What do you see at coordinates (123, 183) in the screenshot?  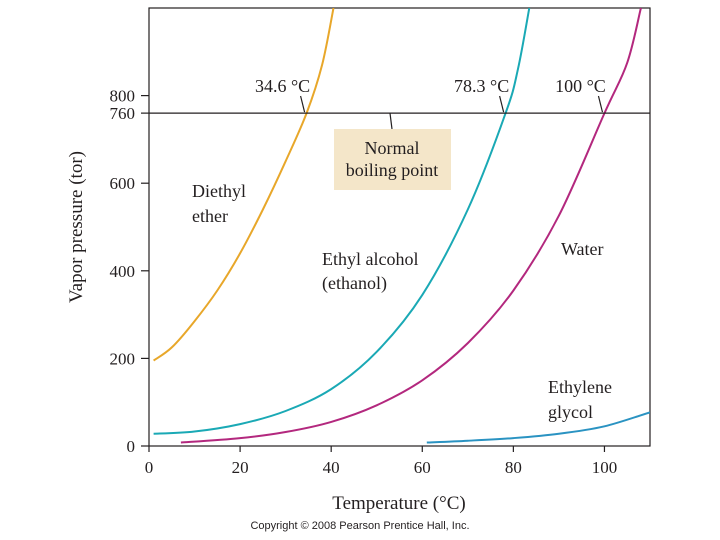 I see `y-tick-label: 600` at bounding box center [123, 183].